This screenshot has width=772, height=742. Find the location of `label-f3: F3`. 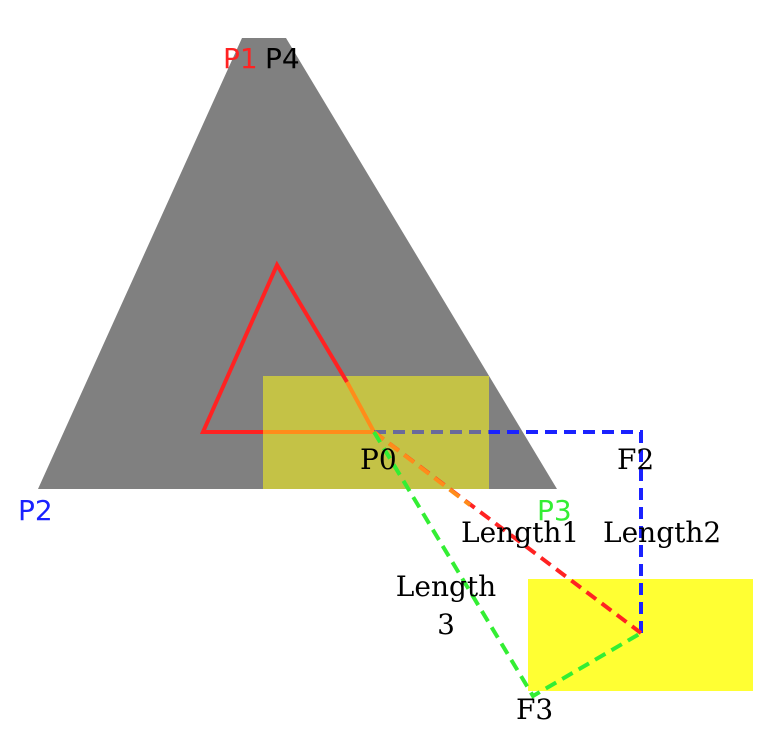

label-f3: F3 is located at coordinates (535, 709).